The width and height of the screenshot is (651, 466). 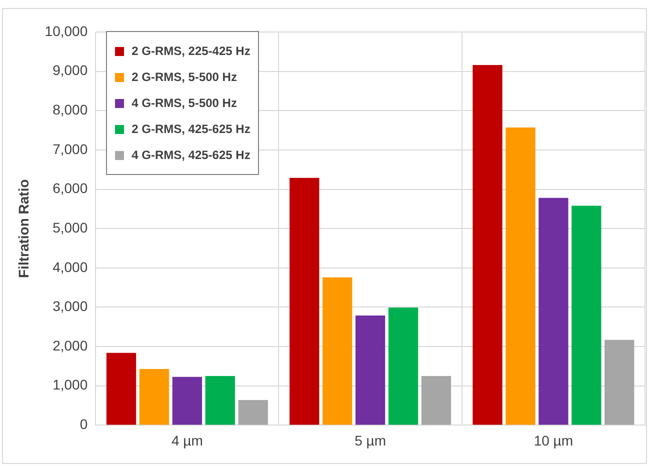 What do you see at coordinates (191, 155) in the screenshot?
I see `legend-label: 4 G-RMS, 425-625 Hz` at bounding box center [191, 155].